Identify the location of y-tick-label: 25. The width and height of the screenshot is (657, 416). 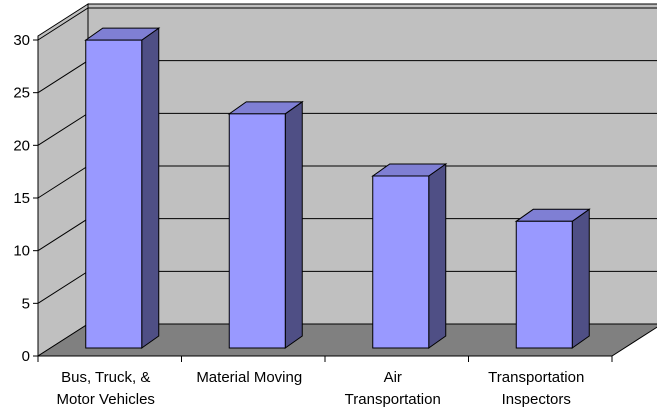
(21, 93).